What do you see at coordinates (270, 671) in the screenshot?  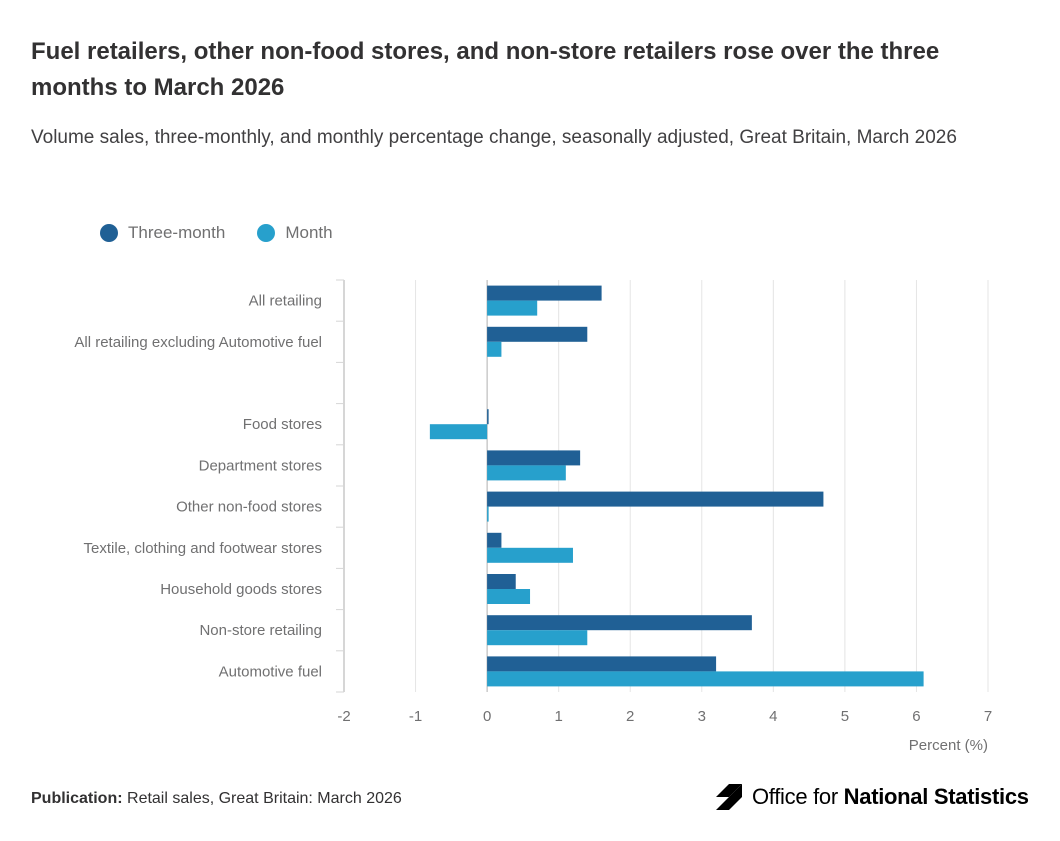 I see `category-label-9: Automotive fuel` at bounding box center [270, 671].